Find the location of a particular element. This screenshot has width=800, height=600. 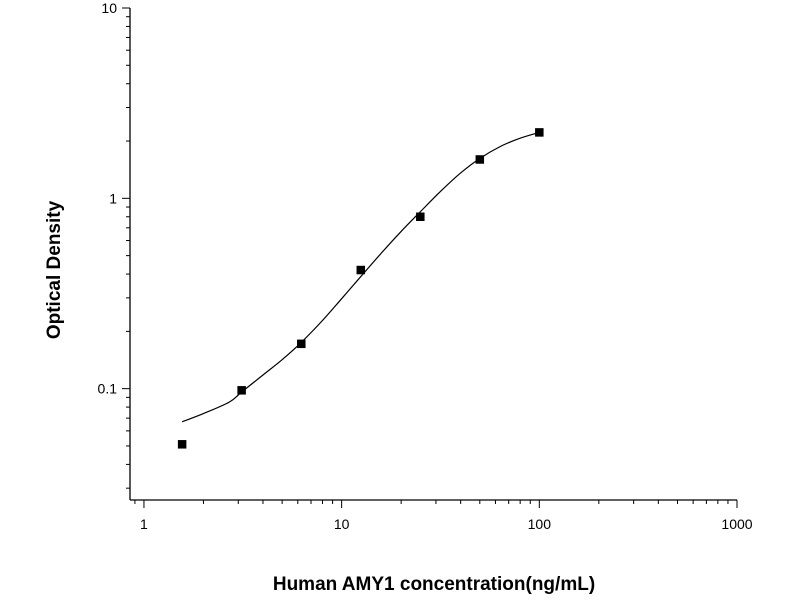

x-axis-title: Human AMY1 concentration(ng/mL) is located at coordinates (434, 584).